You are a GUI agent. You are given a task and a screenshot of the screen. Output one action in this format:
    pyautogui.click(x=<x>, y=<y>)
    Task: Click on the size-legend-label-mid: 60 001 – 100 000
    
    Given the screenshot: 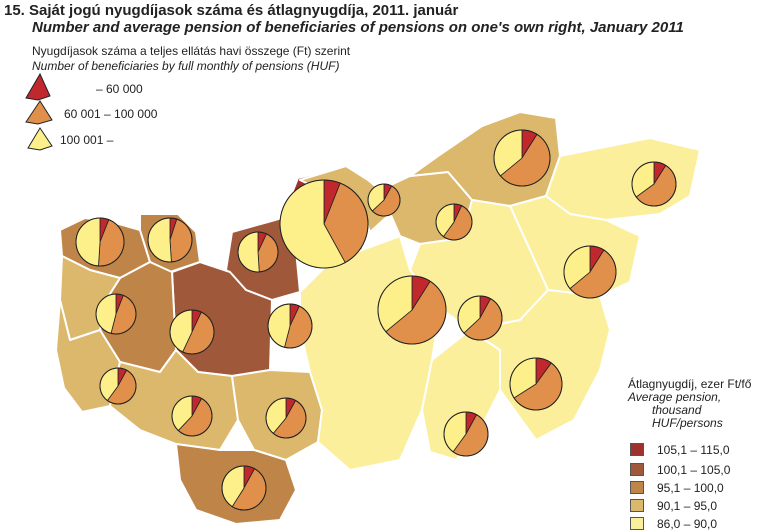 What is the action you would take?
    pyautogui.click(x=111, y=114)
    